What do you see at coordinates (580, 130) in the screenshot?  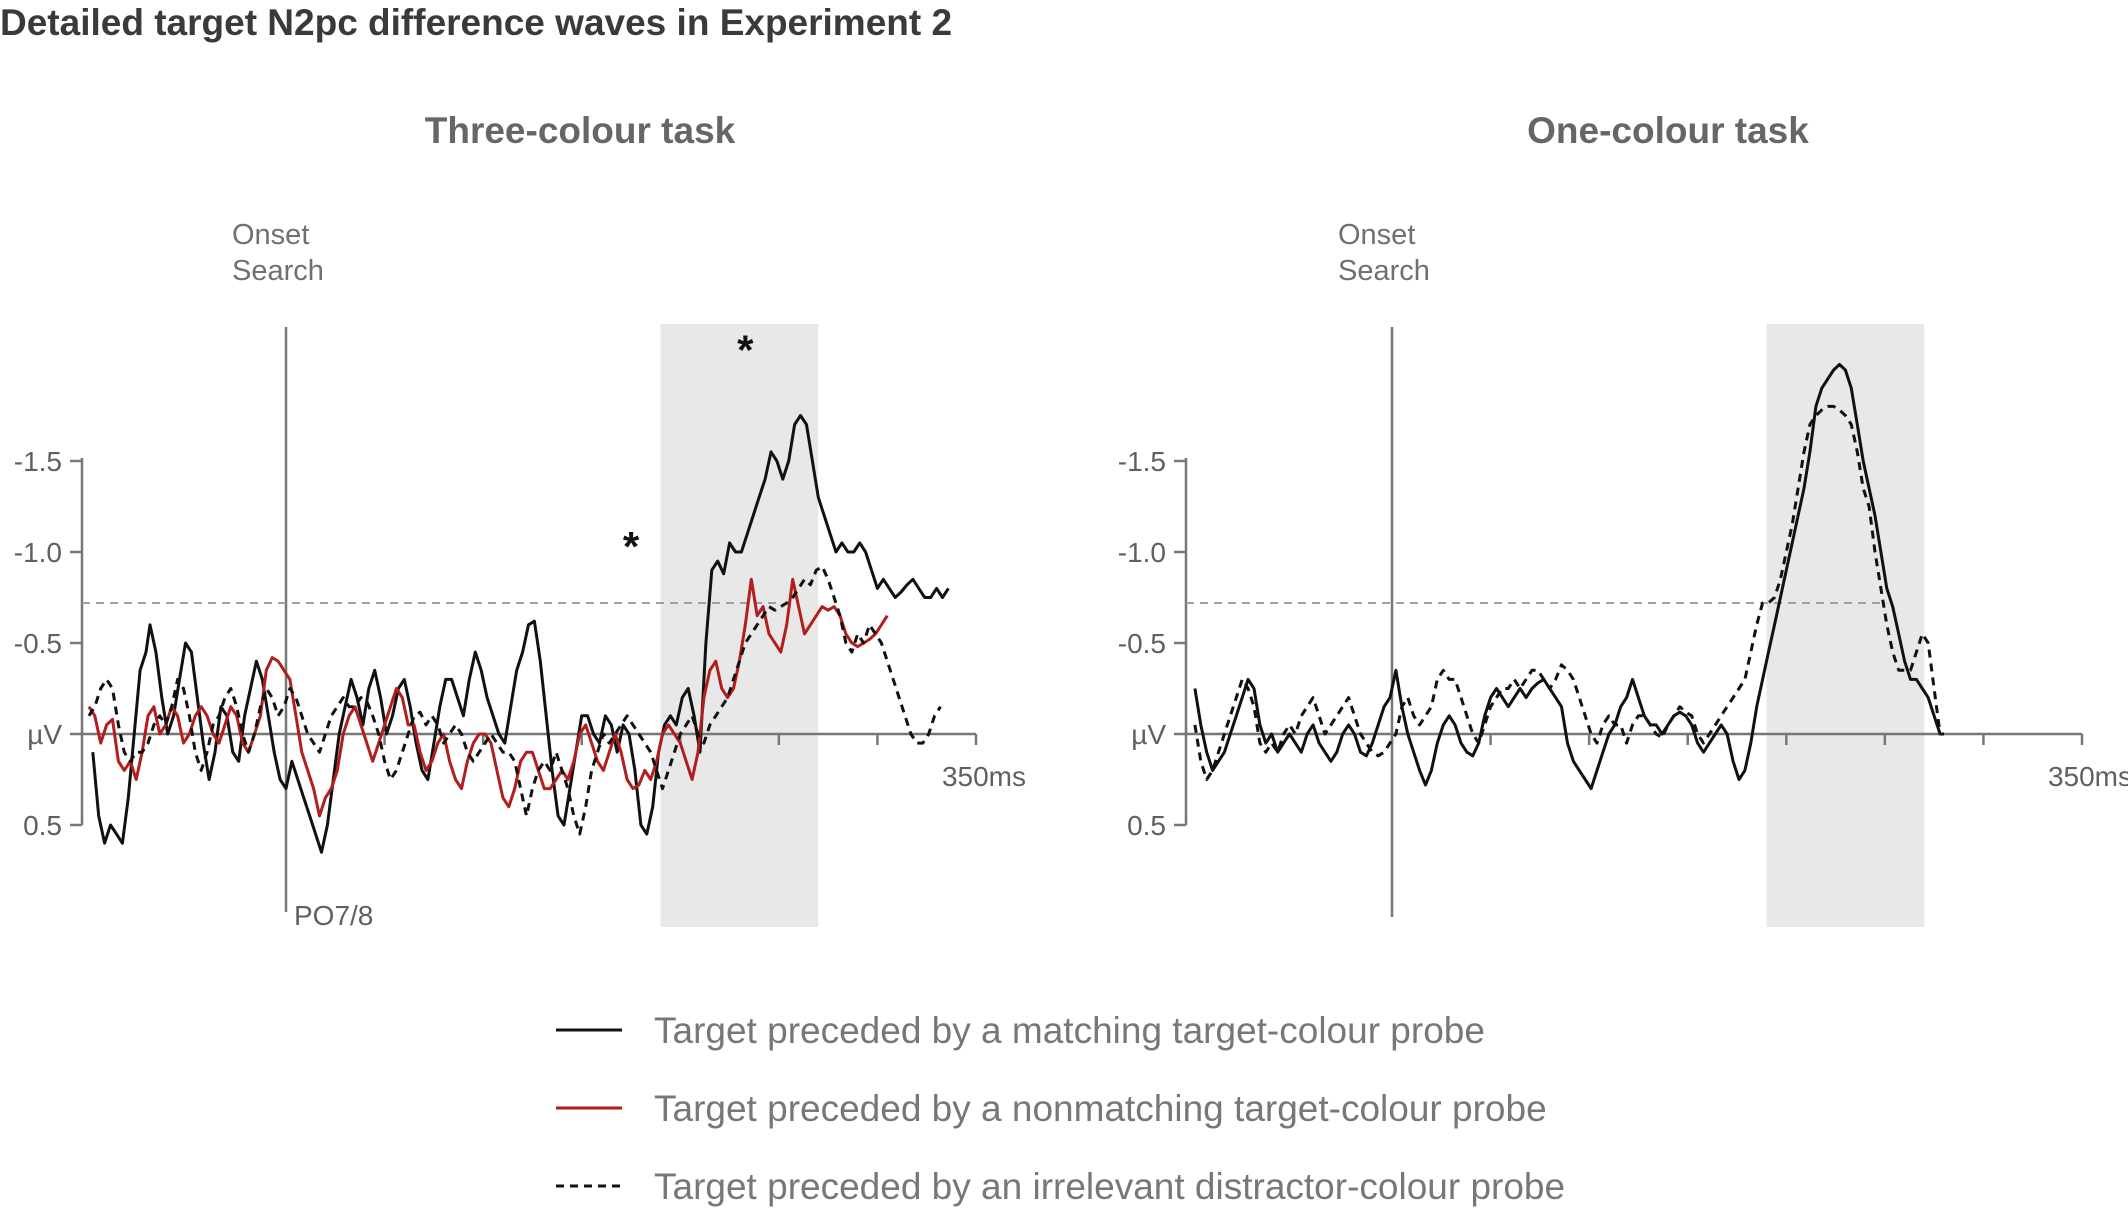 I see `panel-title: Three-colour task` at bounding box center [580, 130].